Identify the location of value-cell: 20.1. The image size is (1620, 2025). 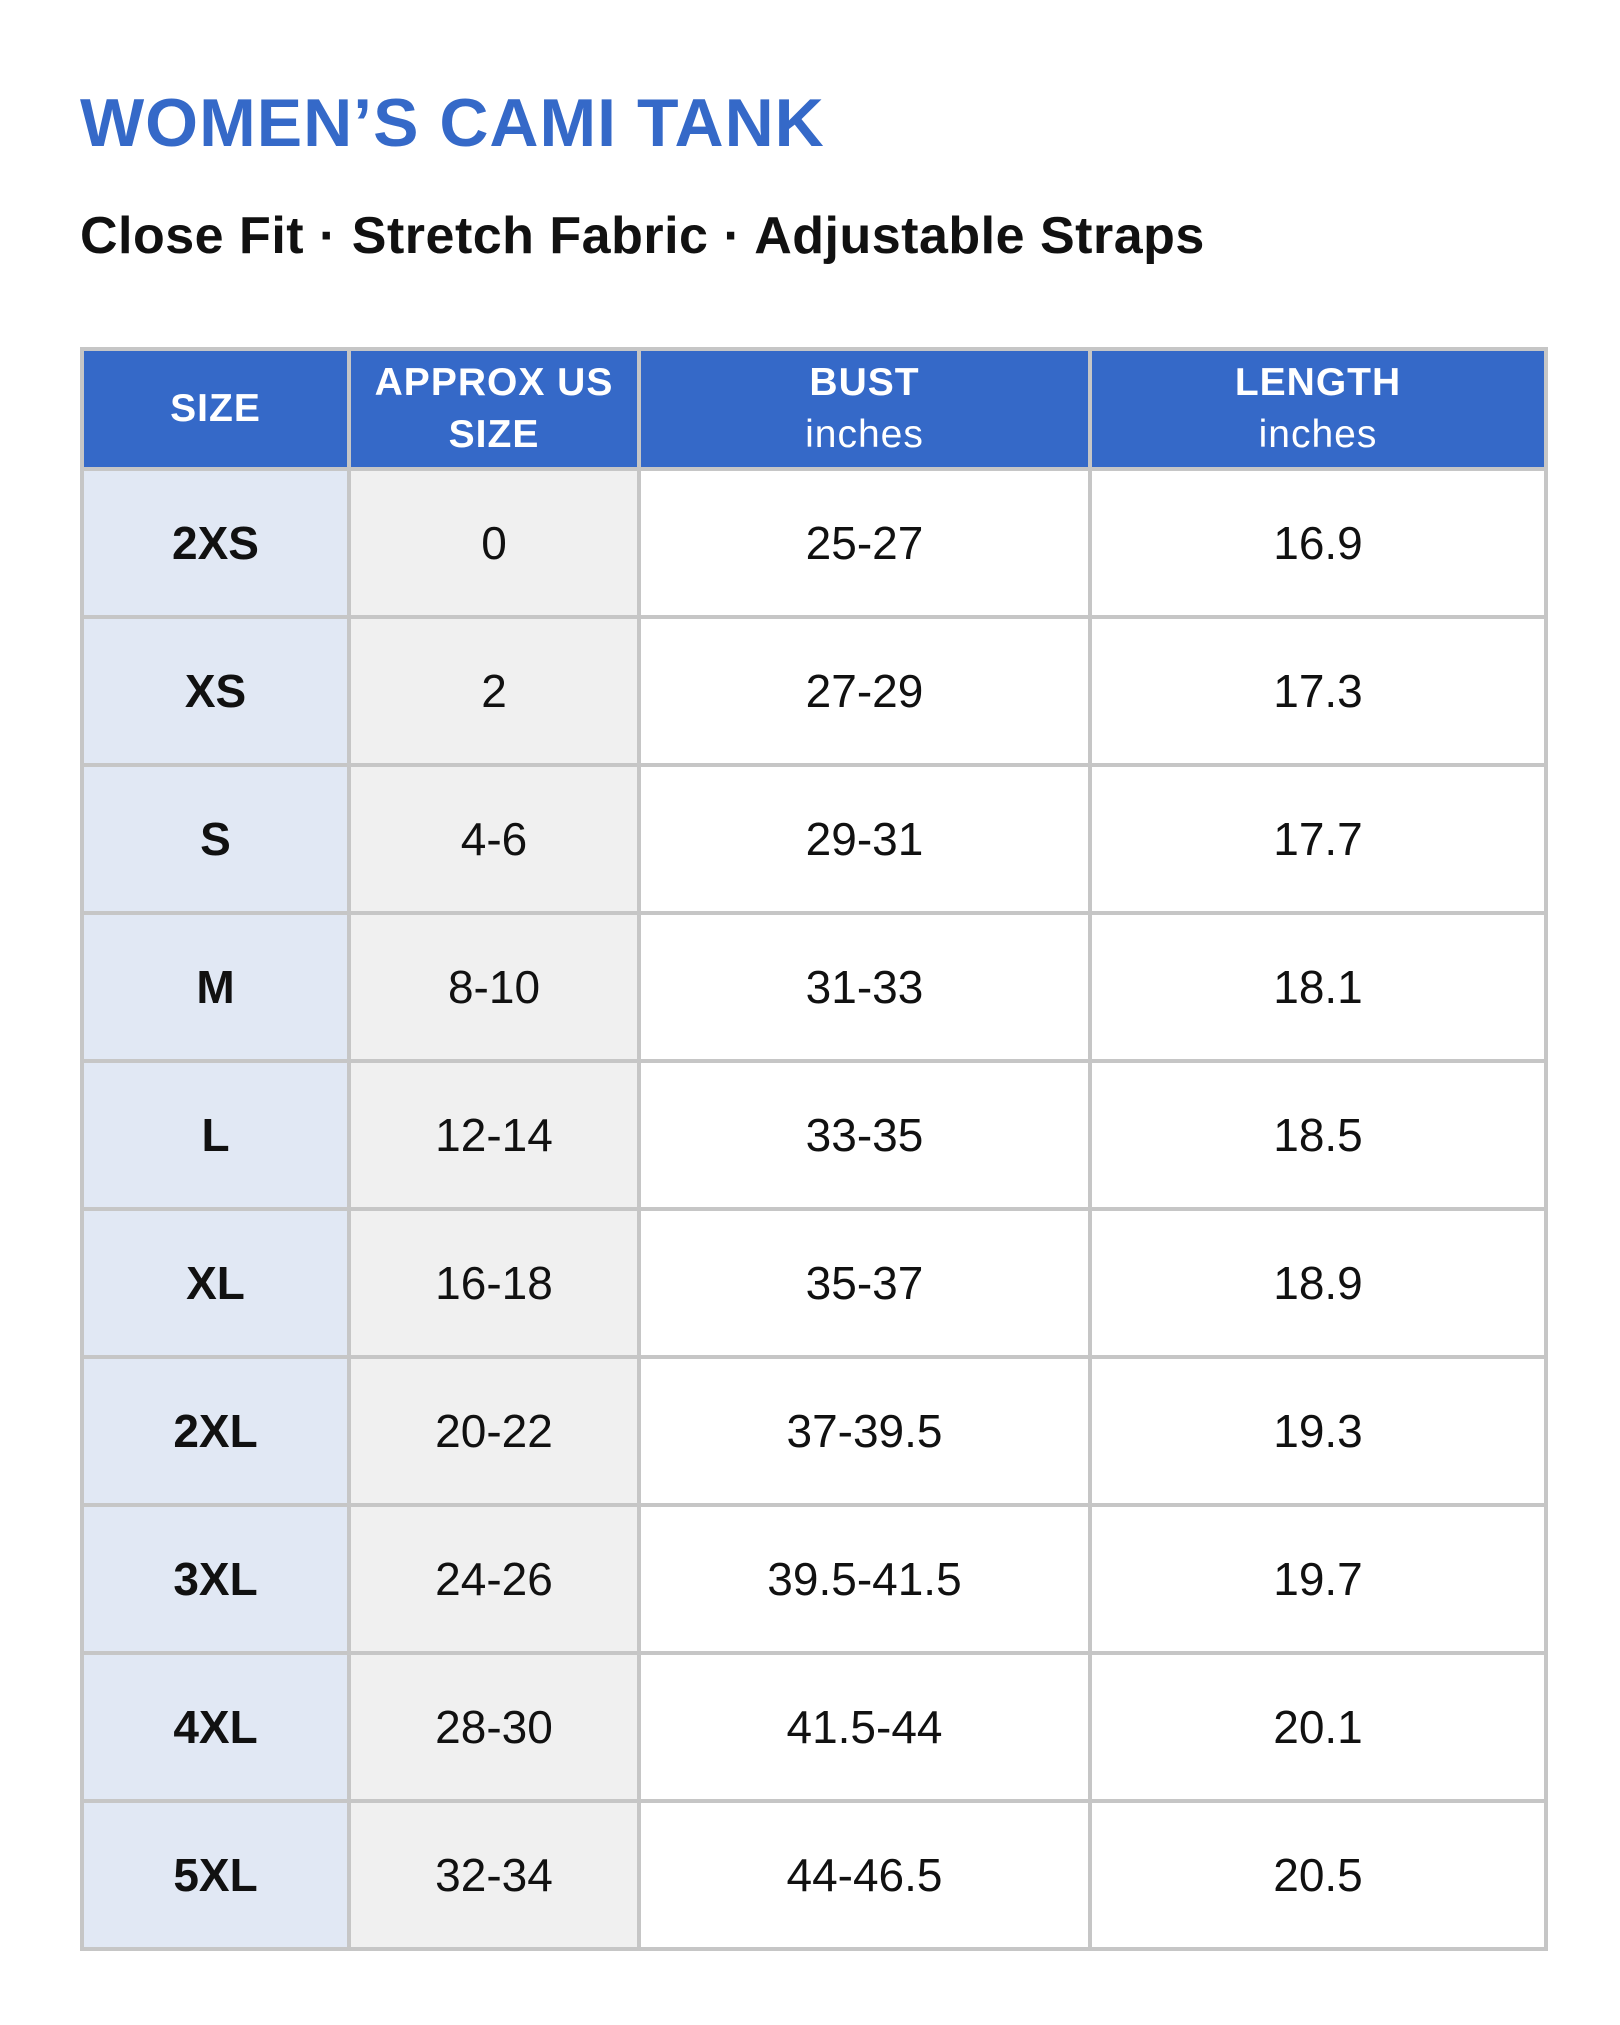
(1318, 1727).